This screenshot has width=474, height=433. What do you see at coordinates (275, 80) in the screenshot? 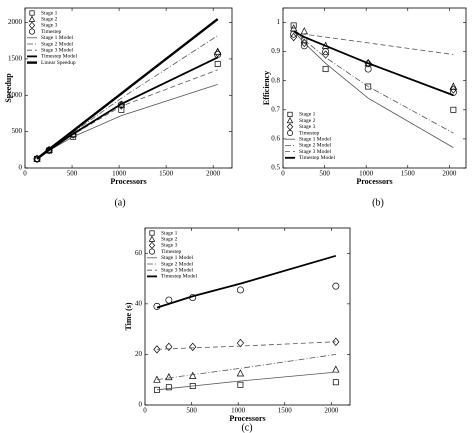
I see `y-tick-label: 0.8` at bounding box center [275, 80].